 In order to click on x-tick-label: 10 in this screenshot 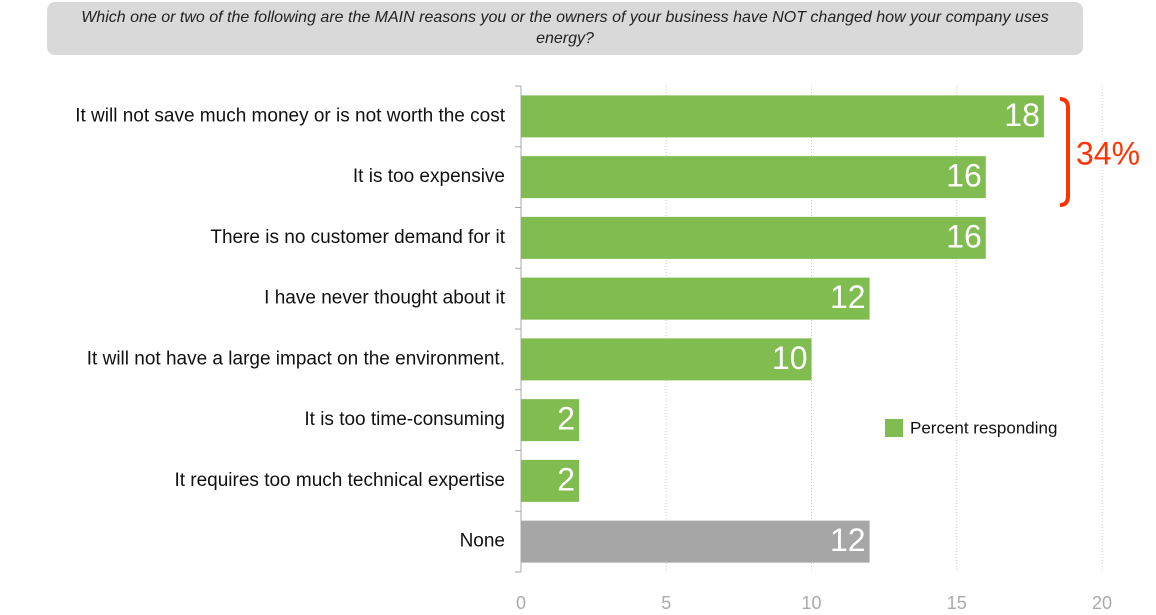, I will do `click(811, 603)`.